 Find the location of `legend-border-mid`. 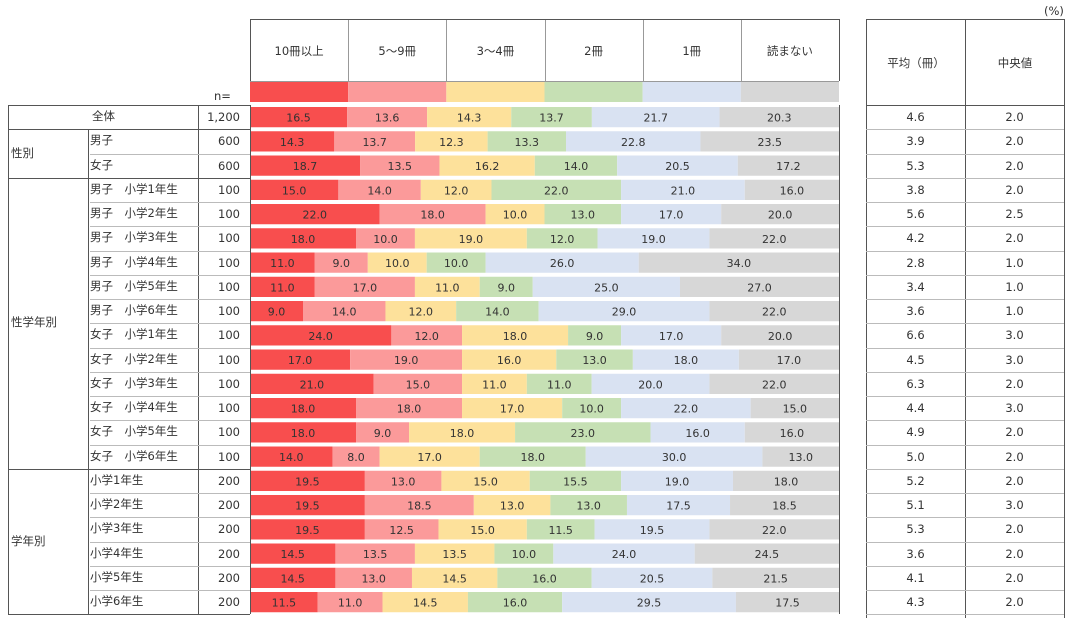

legend-border-mid is located at coordinates (544, 81).